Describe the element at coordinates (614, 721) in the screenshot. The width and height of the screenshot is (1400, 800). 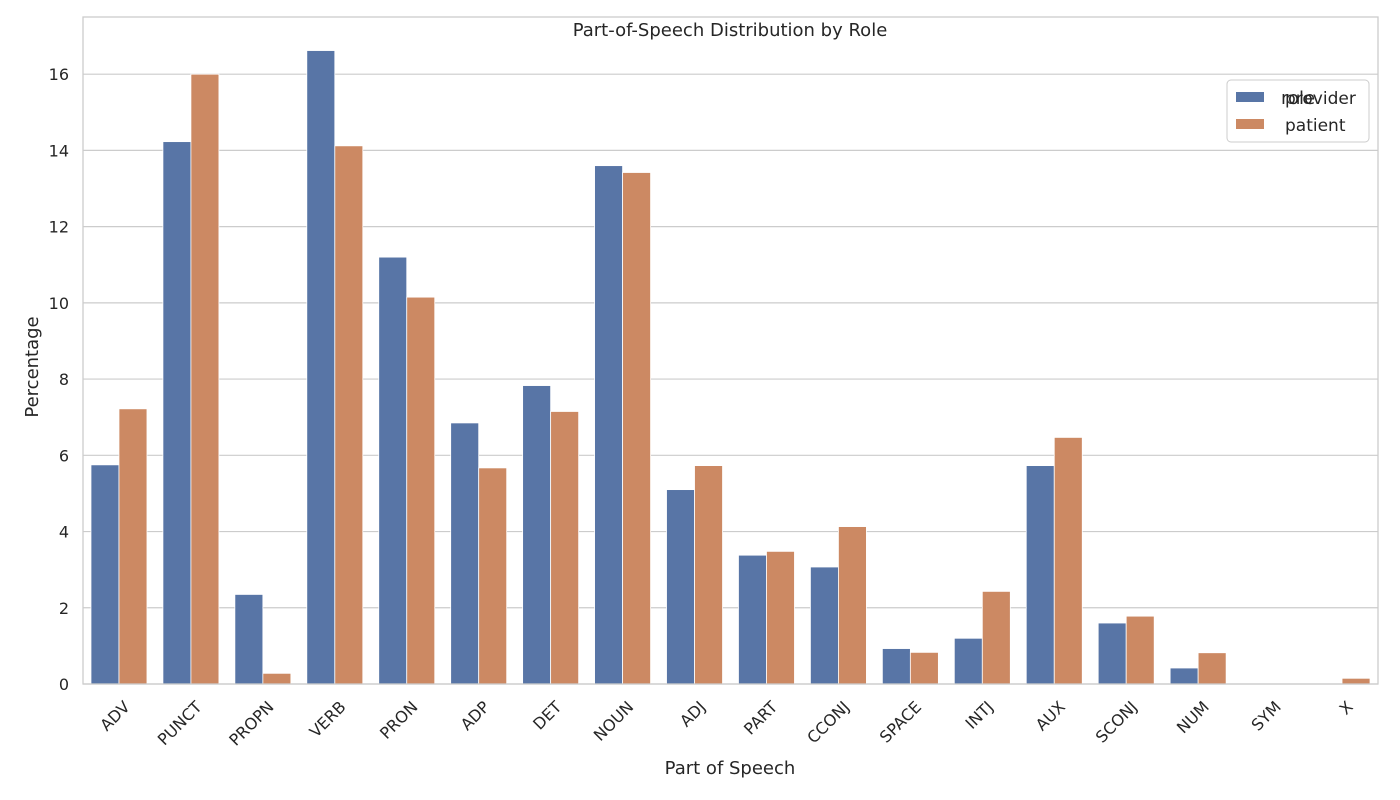
I see `x-tick-label-noun: NOUN` at that location.